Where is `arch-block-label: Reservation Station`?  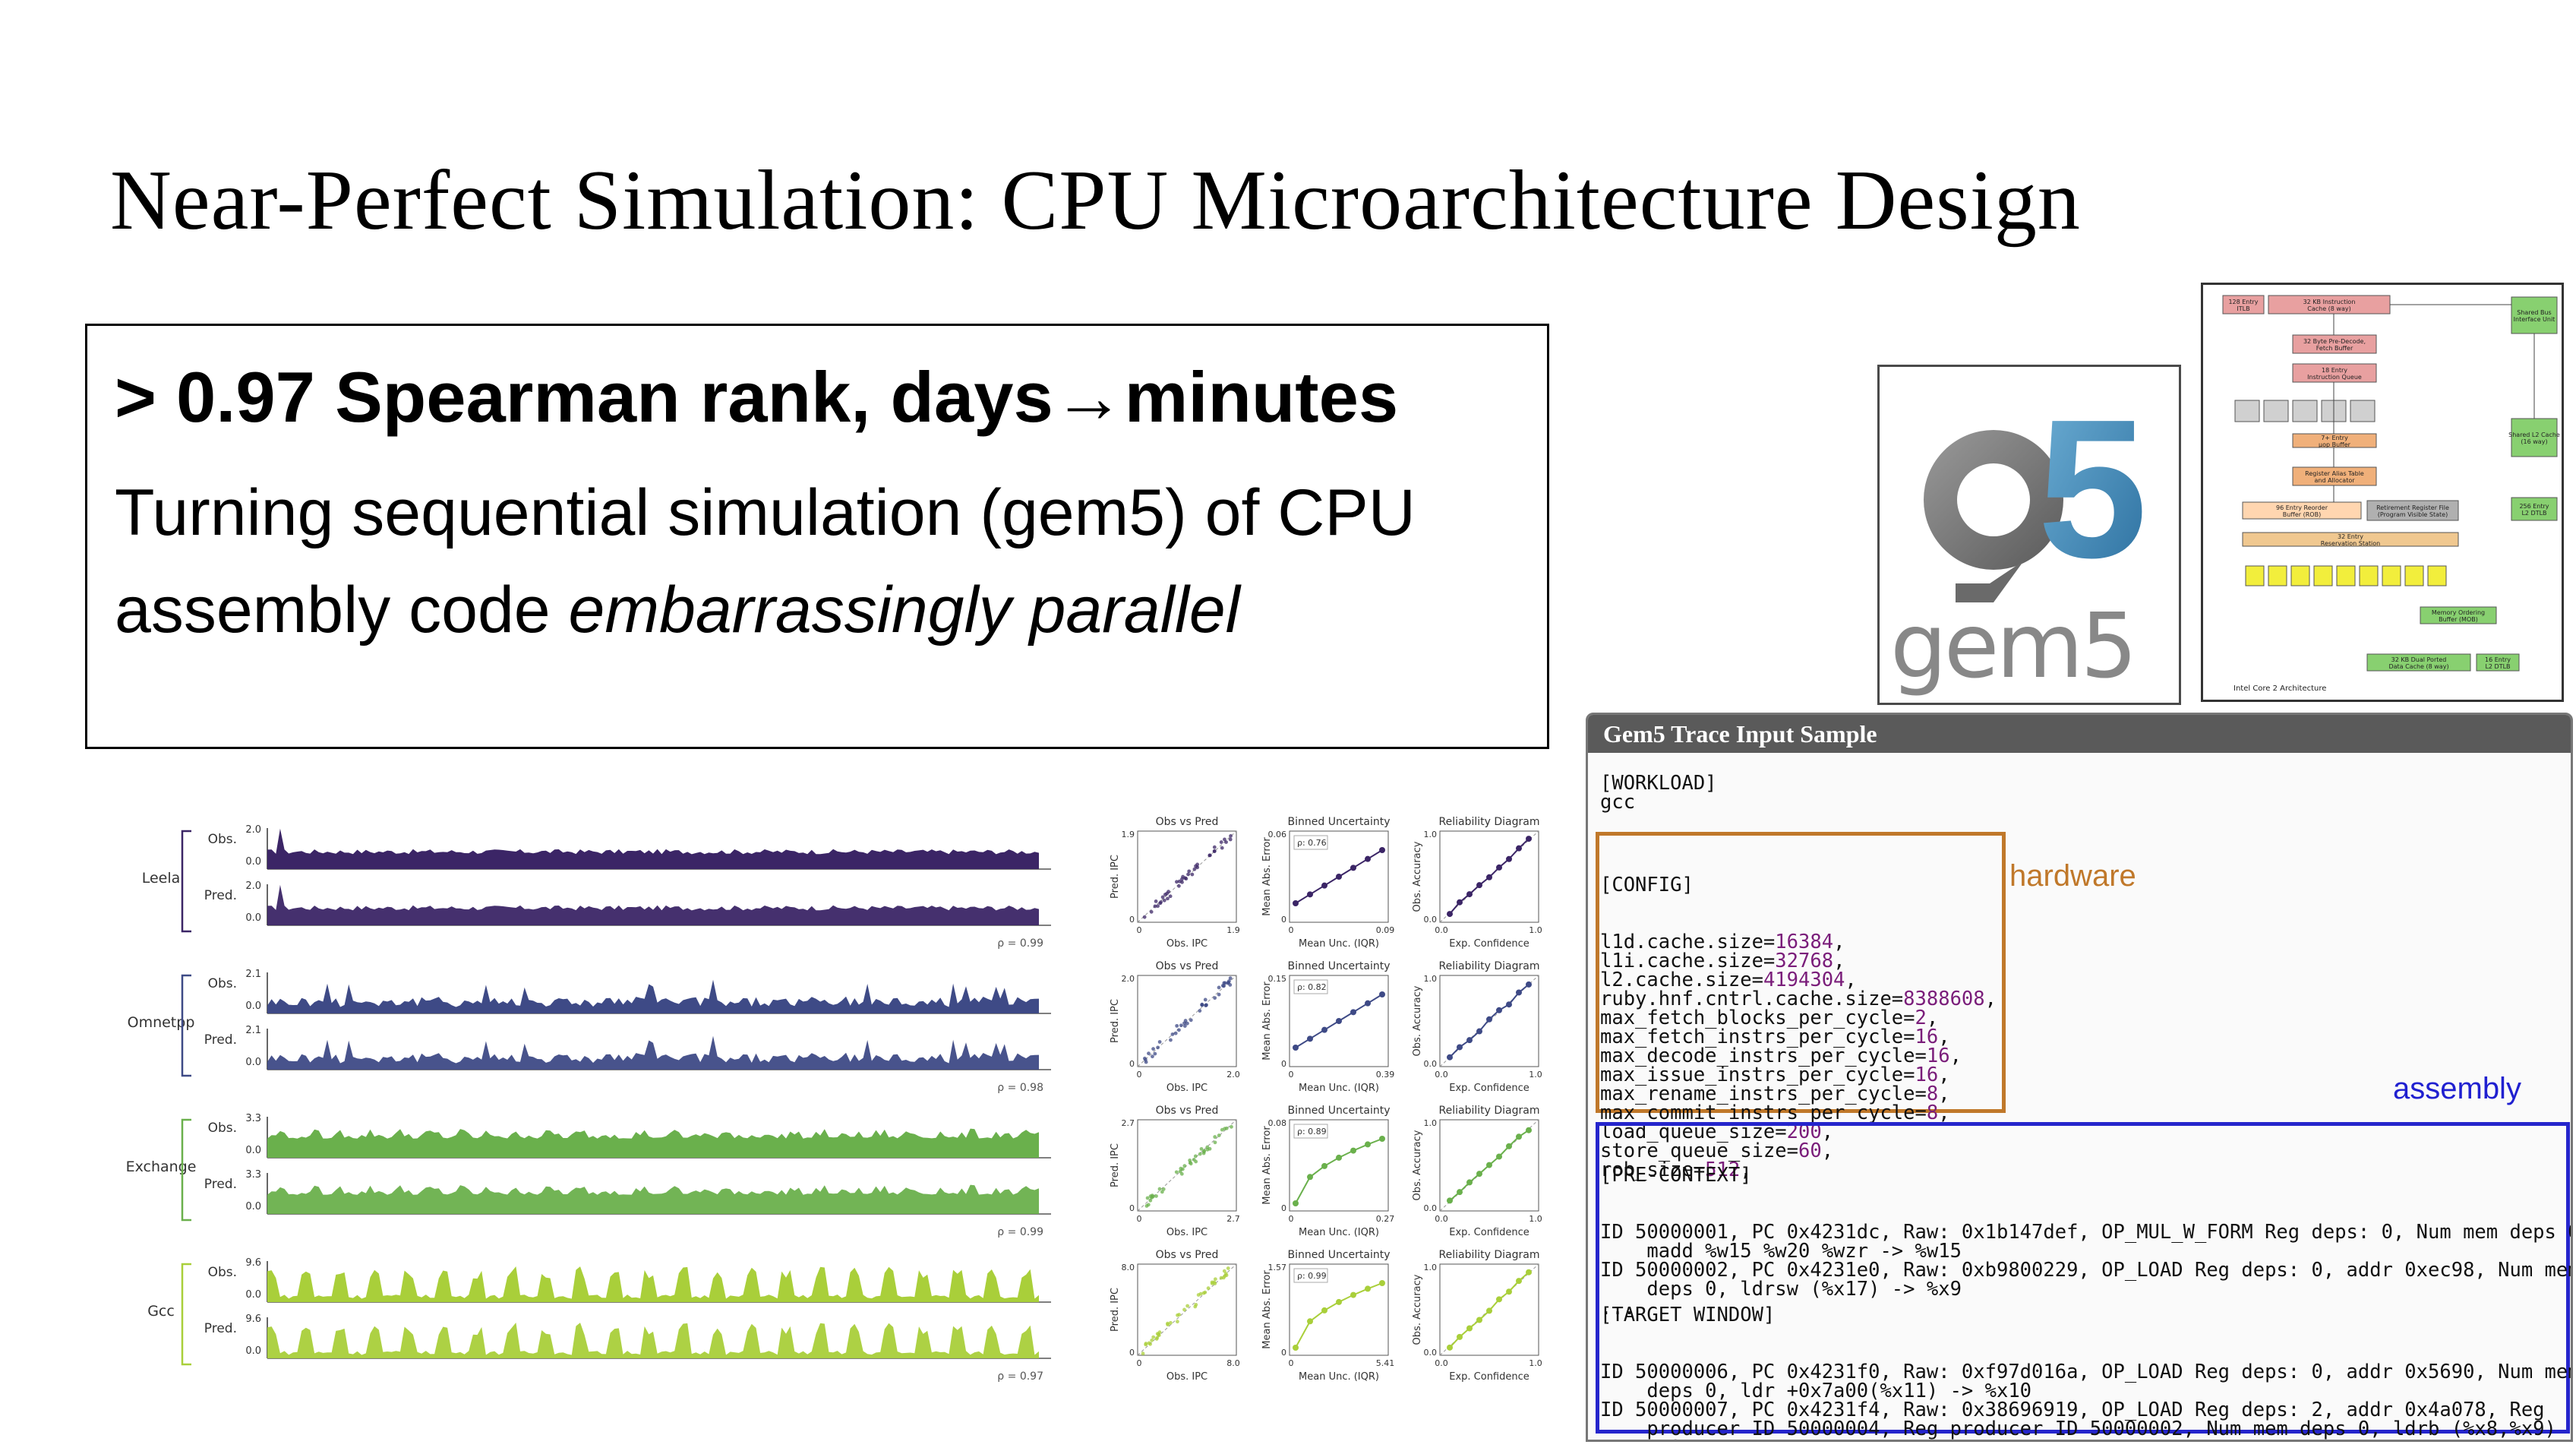 arch-block-label: Reservation Station is located at coordinates (2350, 543).